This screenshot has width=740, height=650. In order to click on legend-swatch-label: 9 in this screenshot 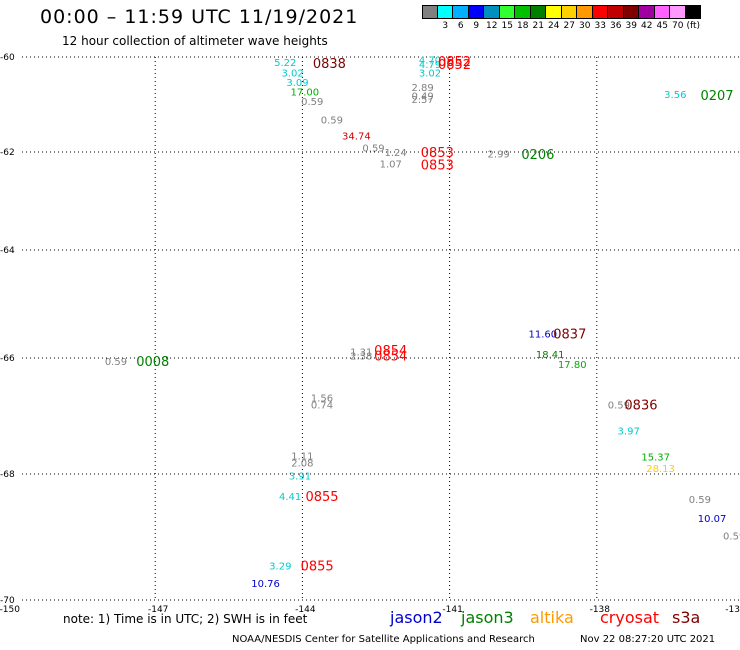, I will do `click(476, 26)`.